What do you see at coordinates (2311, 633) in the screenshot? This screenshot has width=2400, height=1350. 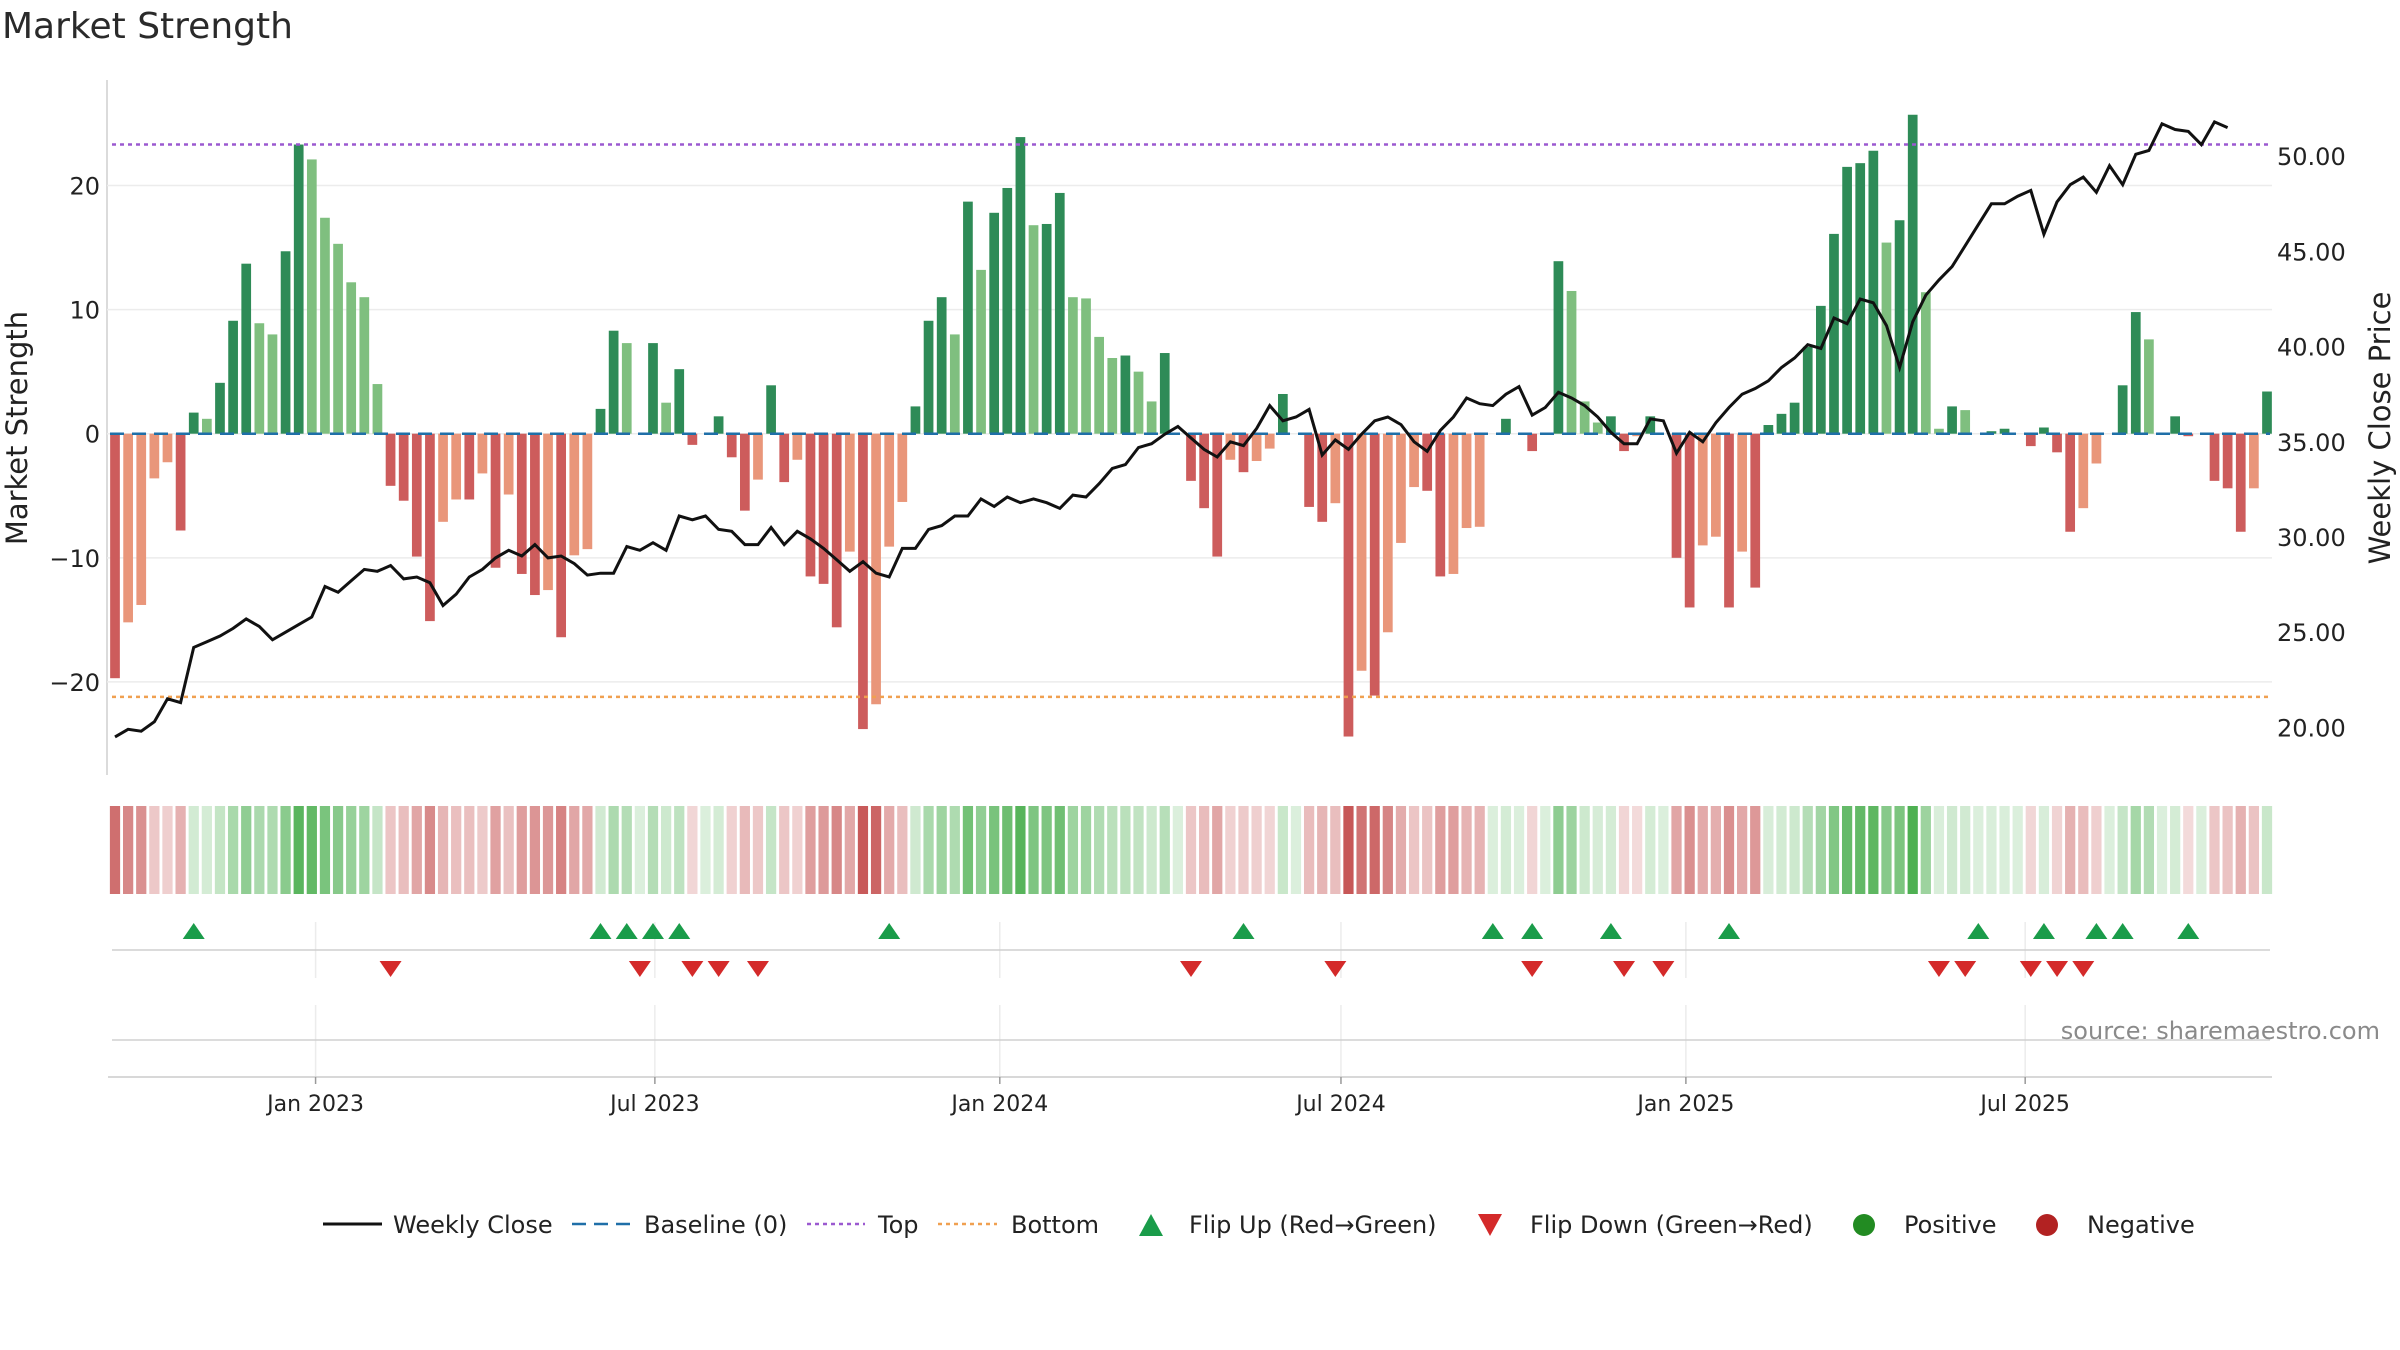 I see `right-tick-label: 25.00` at bounding box center [2311, 633].